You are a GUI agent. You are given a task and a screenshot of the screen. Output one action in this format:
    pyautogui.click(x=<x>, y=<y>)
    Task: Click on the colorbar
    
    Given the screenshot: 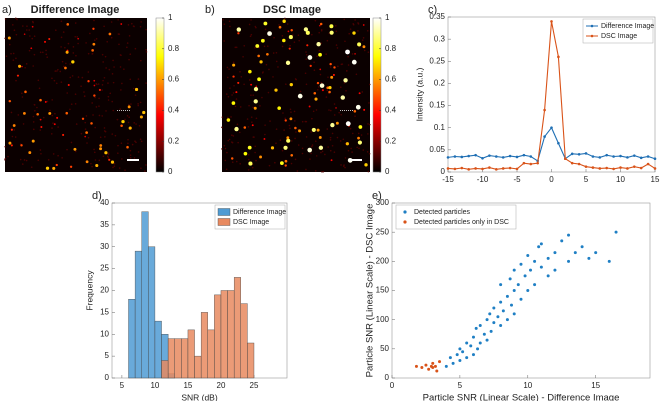 What is the action you would take?
    pyautogui.click(x=377, y=95)
    